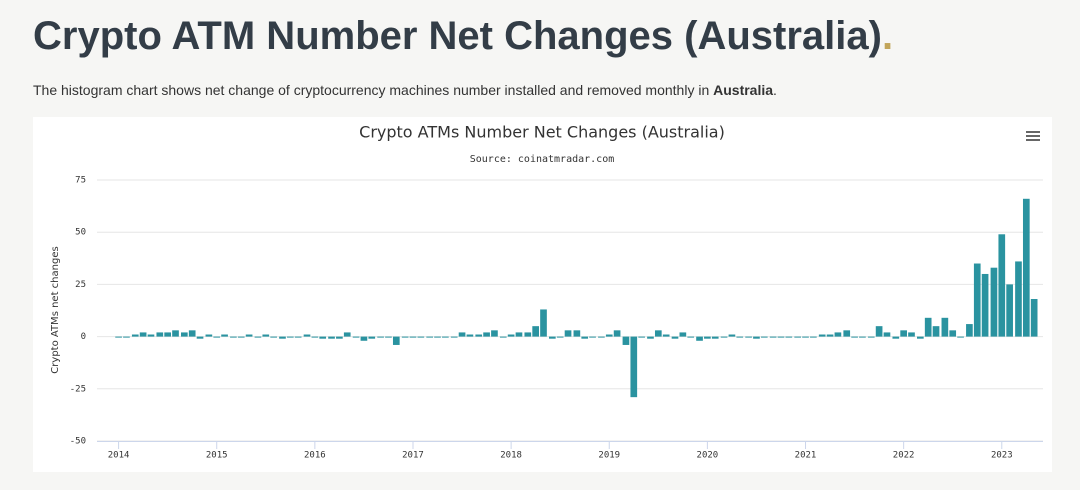  I want to click on menu-button, so click(1033, 136).